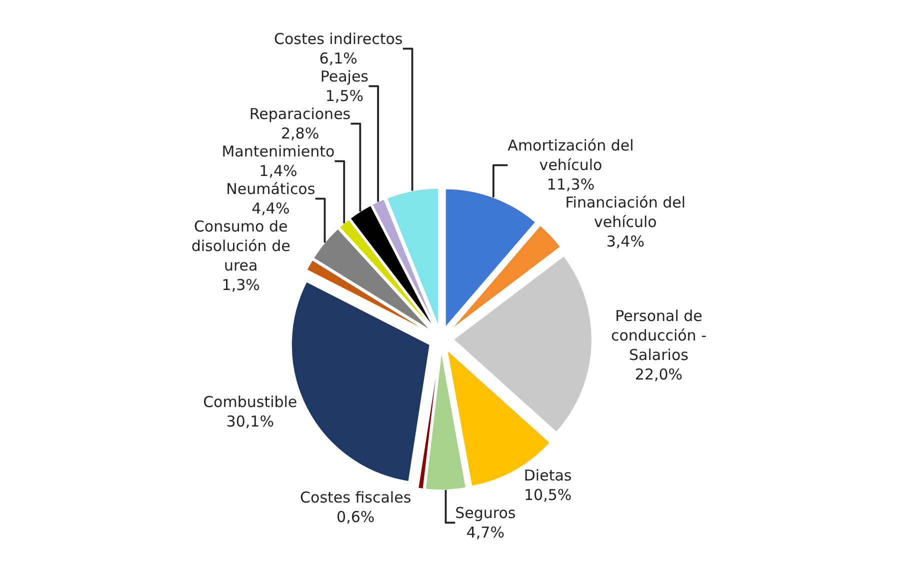  What do you see at coordinates (241, 285) in the screenshot?
I see `data-label: 1,3%` at bounding box center [241, 285].